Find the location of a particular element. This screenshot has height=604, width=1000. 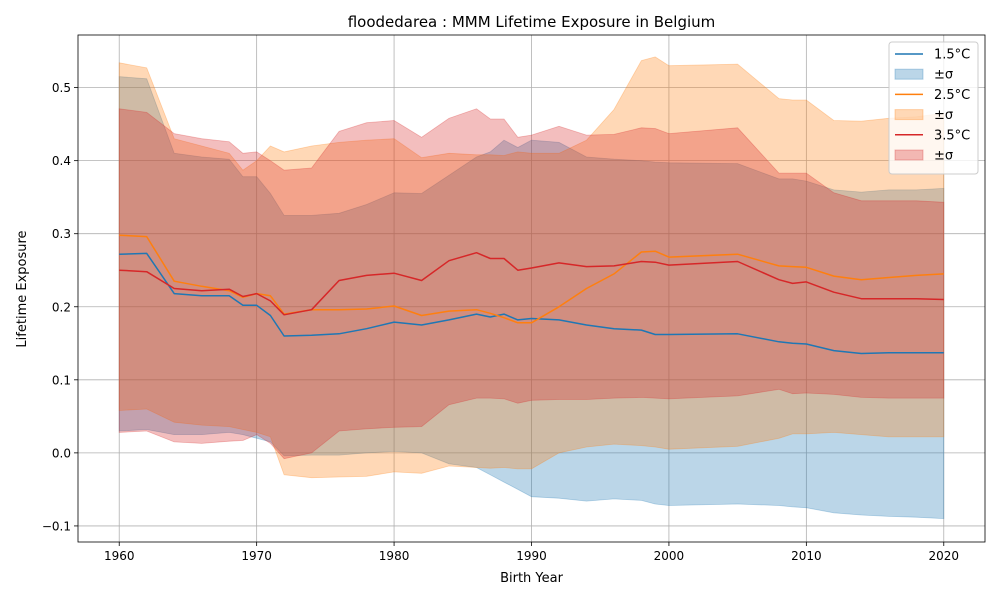

y-tick-label: 0.1 is located at coordinates (61, 380).